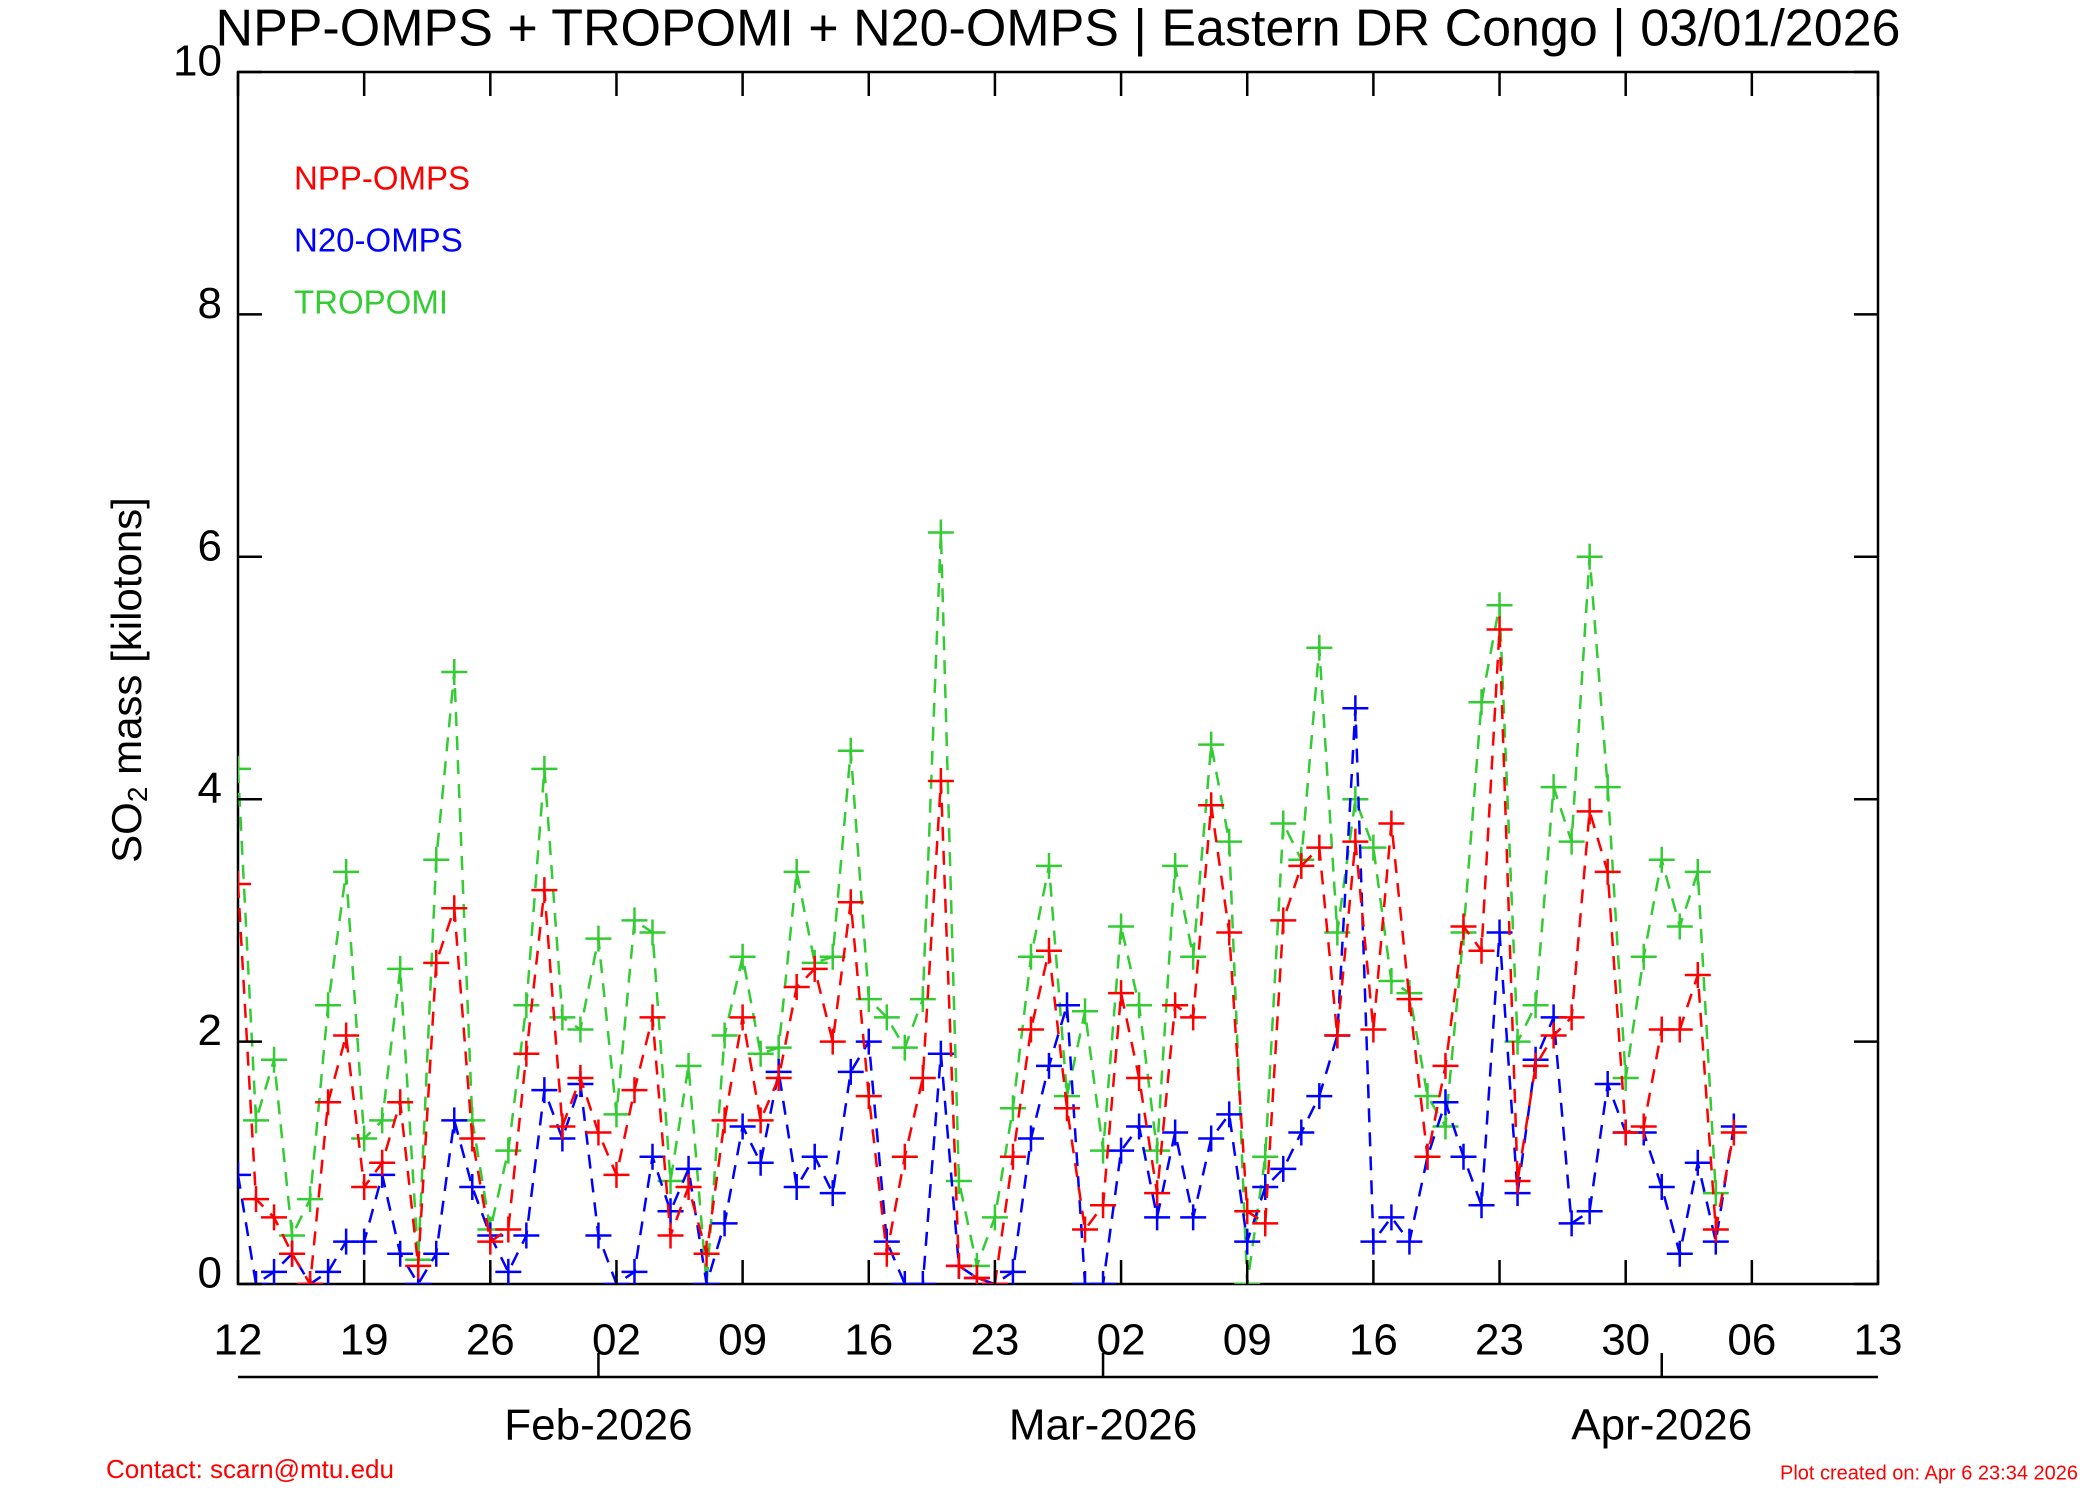 This screenshot has height=1500, width=2100. I want to click on x-tick-label: 13, so click(1878, 1340).